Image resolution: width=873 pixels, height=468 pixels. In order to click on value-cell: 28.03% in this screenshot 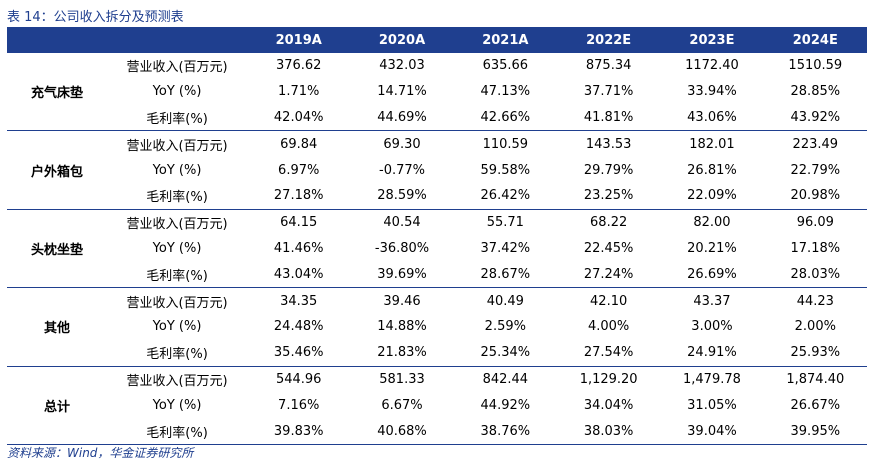, I will do `click(815, 274)`.